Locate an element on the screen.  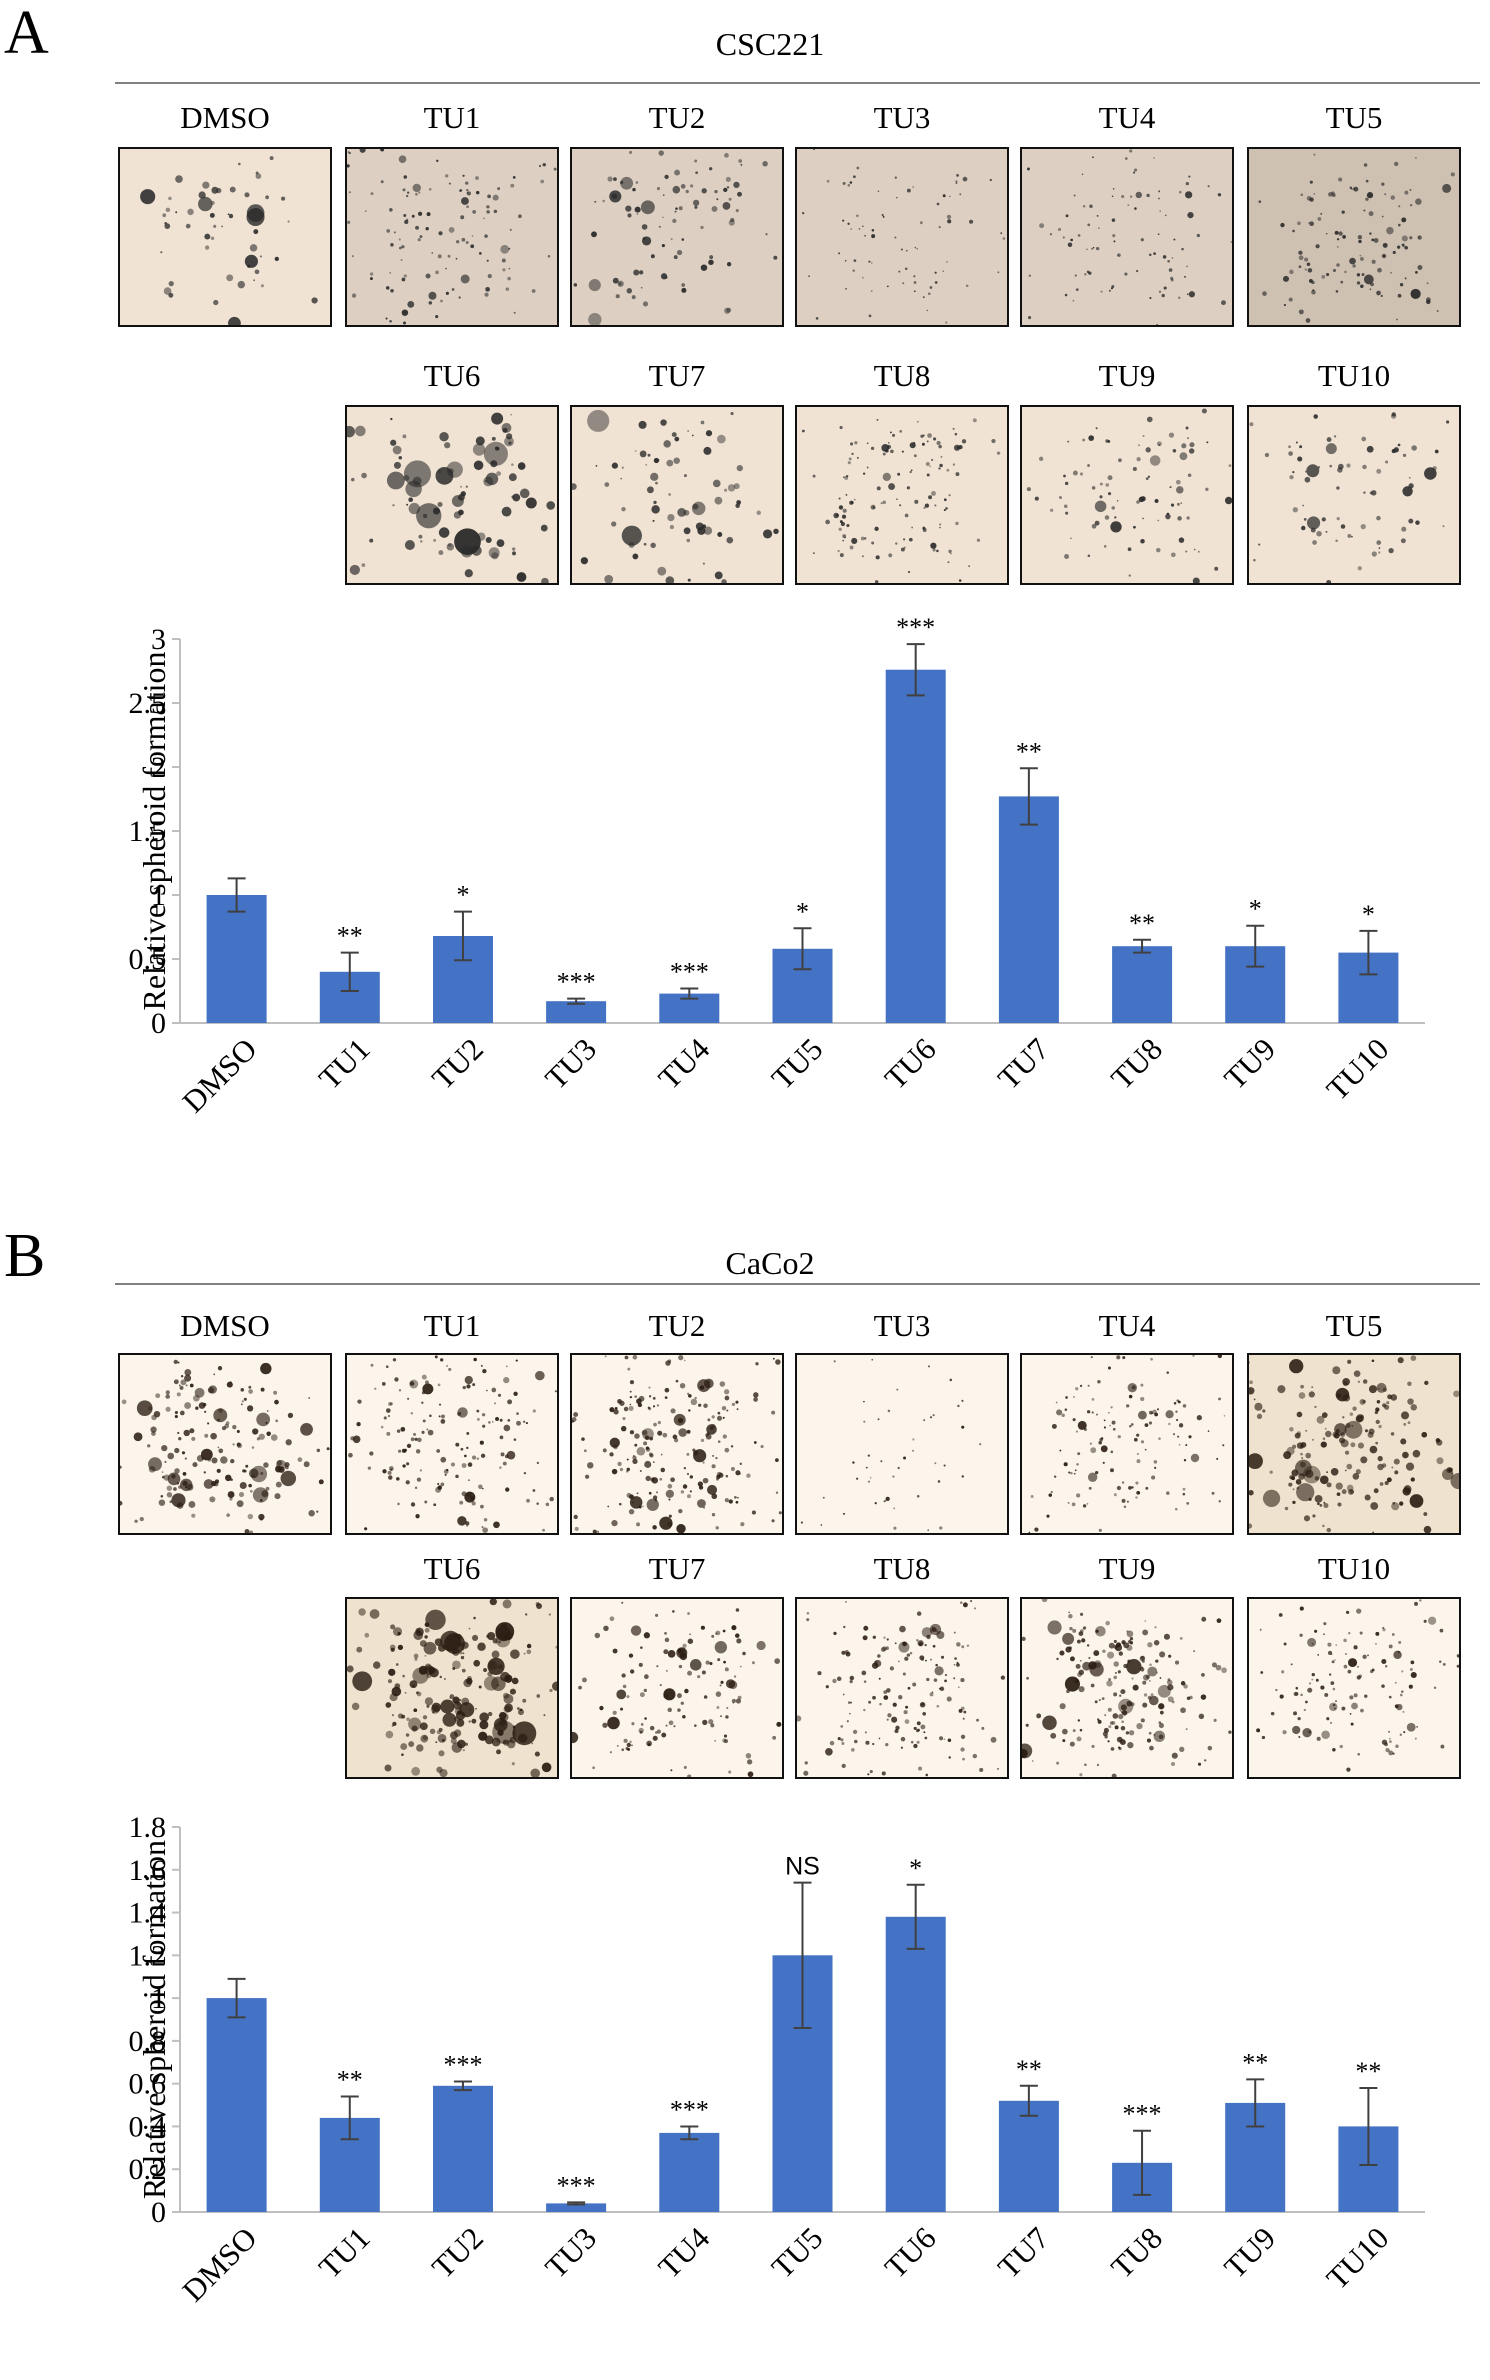
cell-line-title: CSC221 is located at coordinates (770, 44).